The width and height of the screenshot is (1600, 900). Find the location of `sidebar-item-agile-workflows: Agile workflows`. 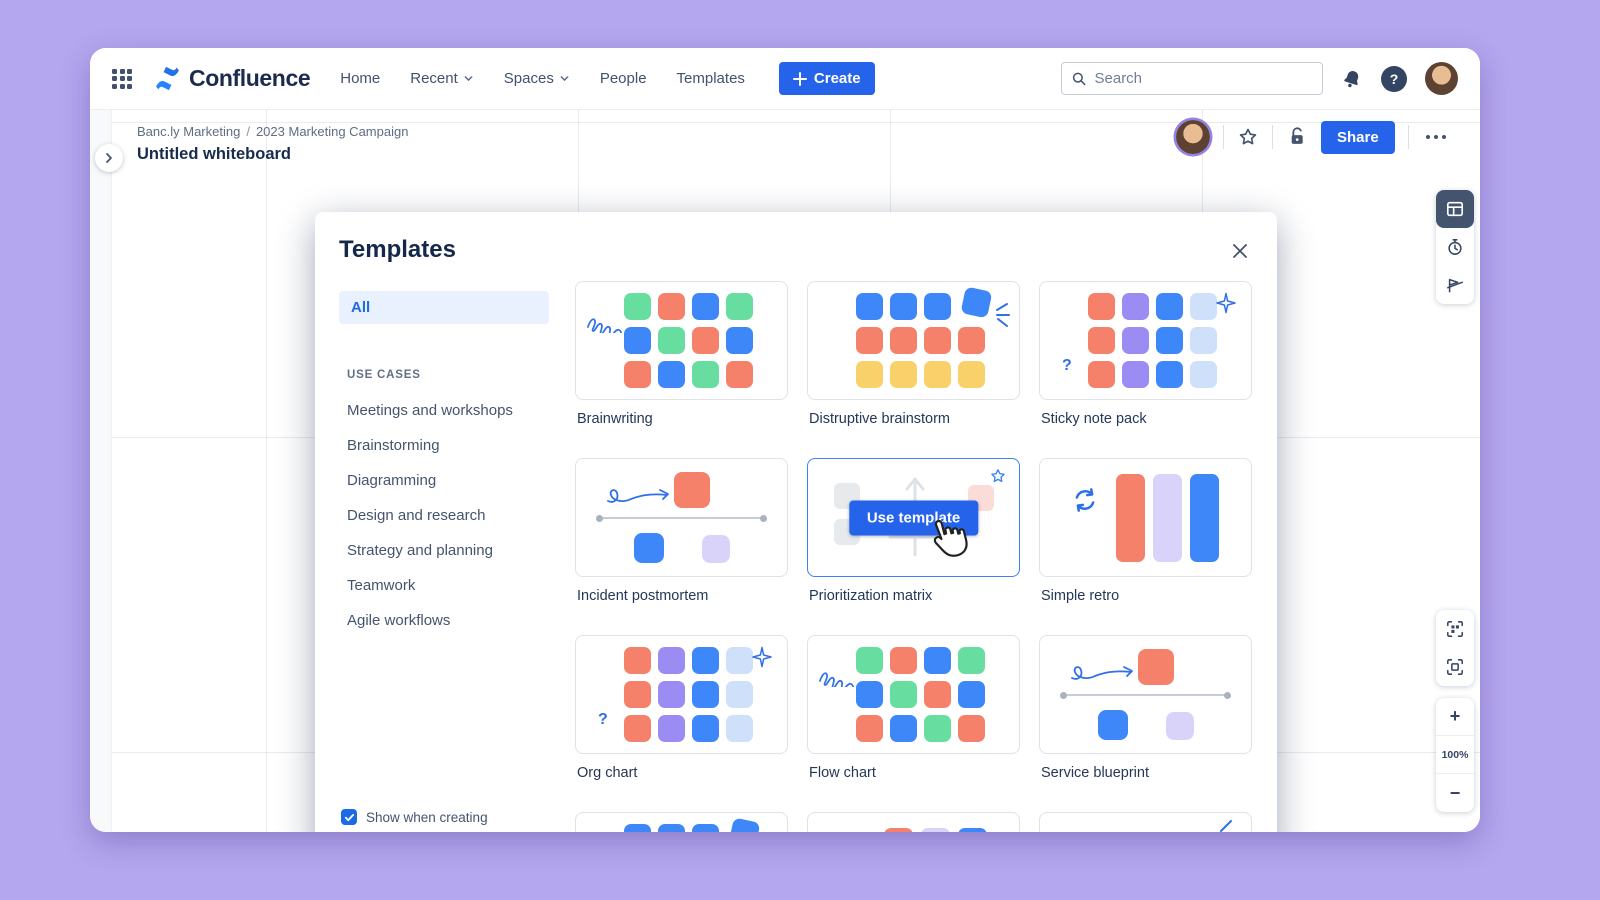

sidebar-item-agile-workflows: Agile workflows is located at coordinates (399, 620).